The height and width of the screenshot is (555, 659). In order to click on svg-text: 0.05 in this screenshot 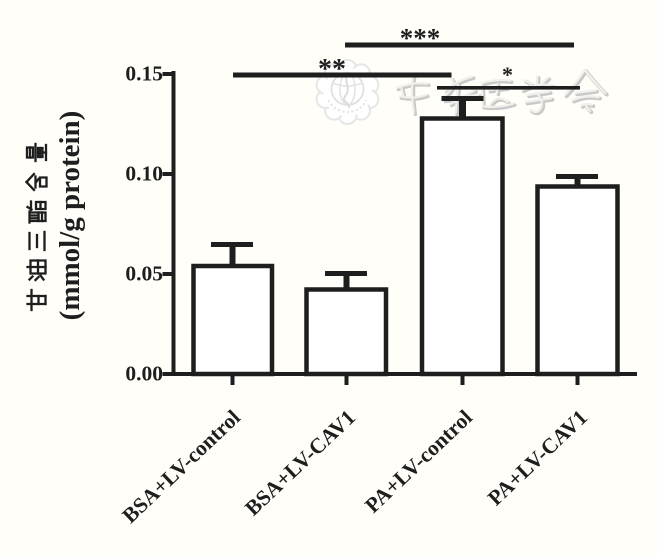, I will do `click(144, 274)`.